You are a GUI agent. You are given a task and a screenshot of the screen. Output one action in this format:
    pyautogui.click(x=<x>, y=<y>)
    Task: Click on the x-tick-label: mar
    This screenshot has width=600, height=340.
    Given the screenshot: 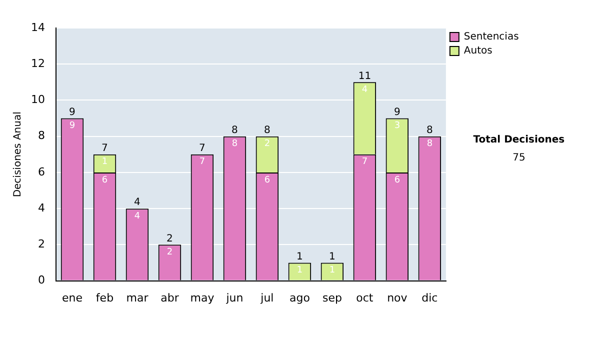 What is the action you would take?
    pyautogui.click(x=137, y=297)
    